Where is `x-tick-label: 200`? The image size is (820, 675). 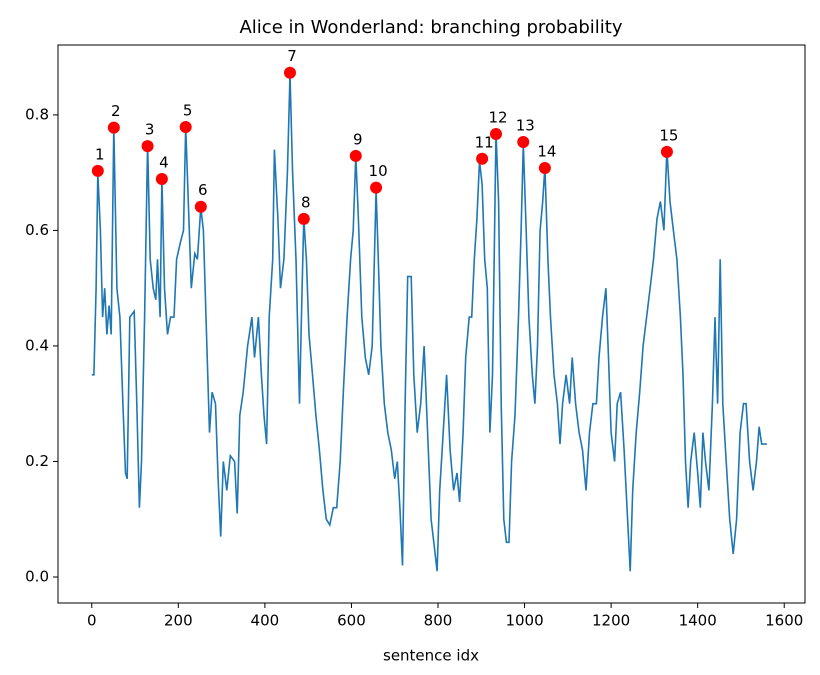
x-tick-label: 200 is located at coordinates (178, 621).